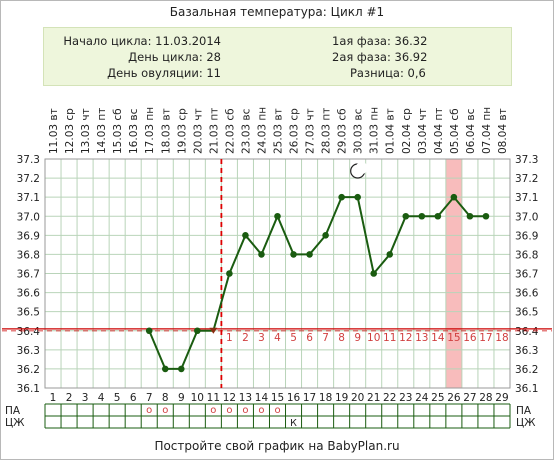  What do you see at coordinates (277, 12) in the screenshot?
I see `chart-title: Базальная температура: Цикл #1` at bounding box center [277, 12].